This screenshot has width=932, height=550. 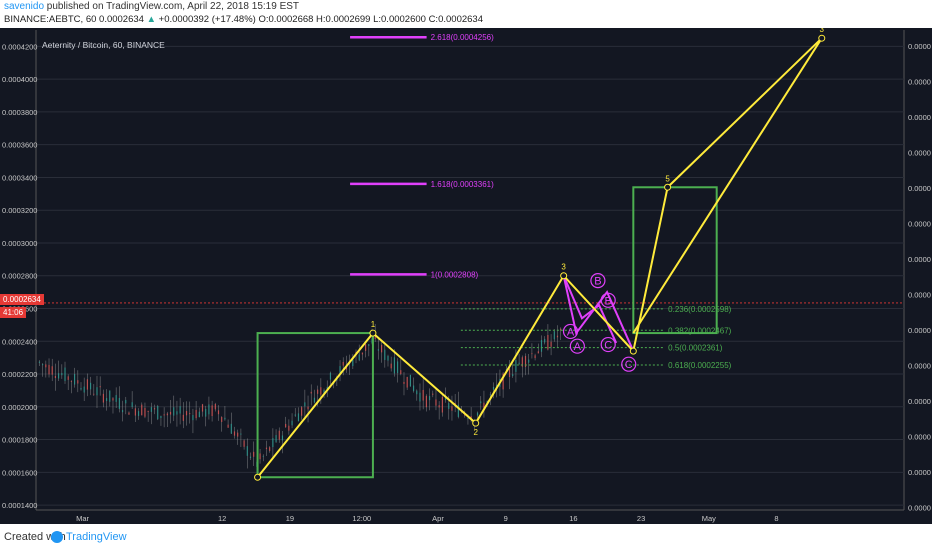 I want to click on x-tick-label: 19, so click(x=290, y=518).